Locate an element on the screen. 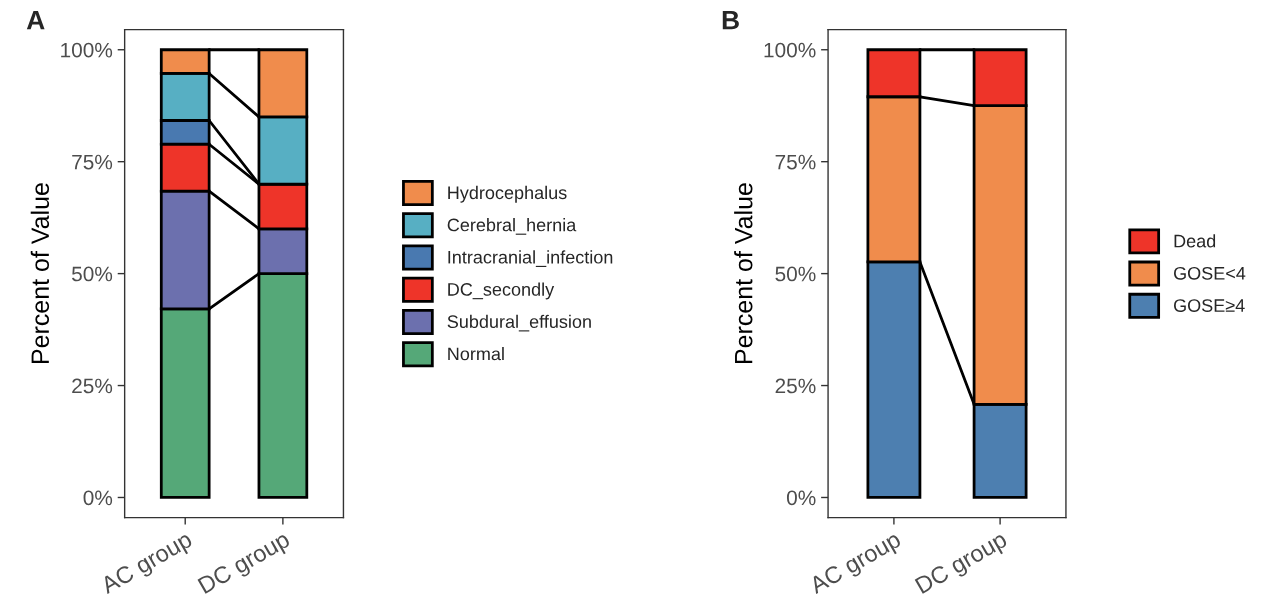 This screenshot has width=1272, height=604. legend-label: Hydrocephalus is located at coordinates (507, 194).